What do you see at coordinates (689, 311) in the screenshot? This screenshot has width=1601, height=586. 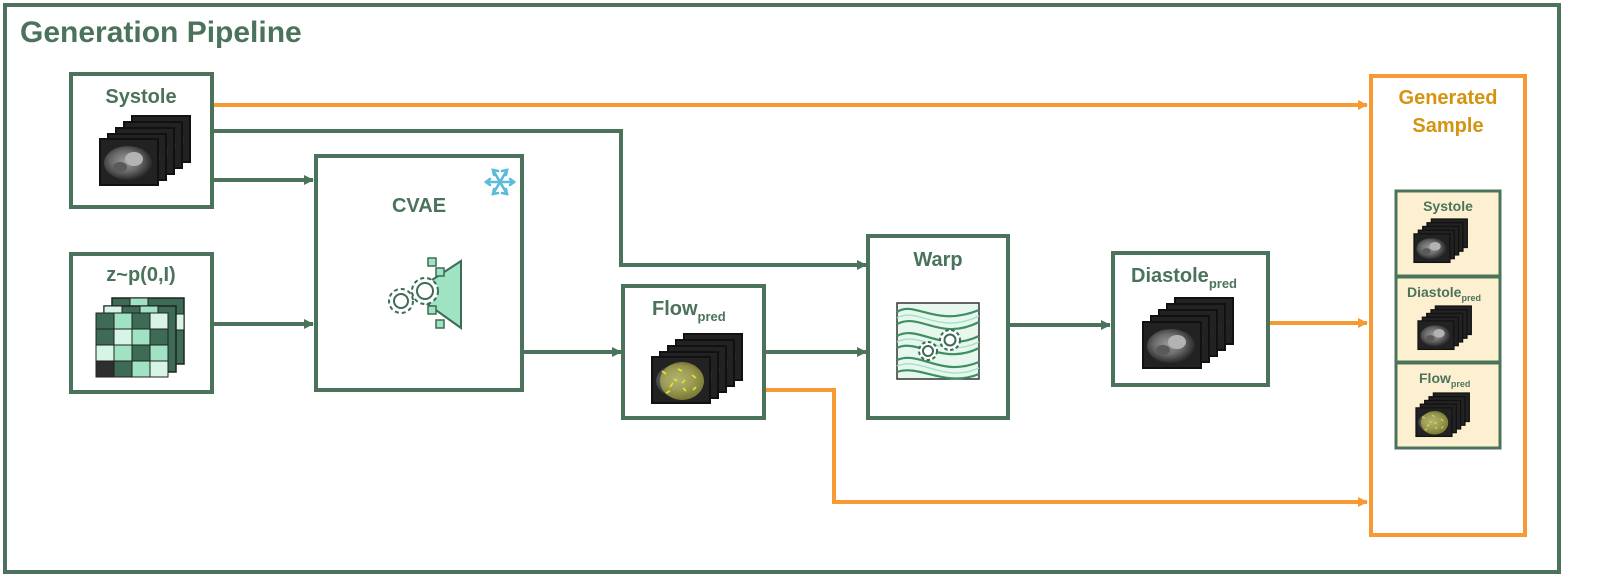 I see `flow-label: Flowpred` at bounding box center [689, 311].